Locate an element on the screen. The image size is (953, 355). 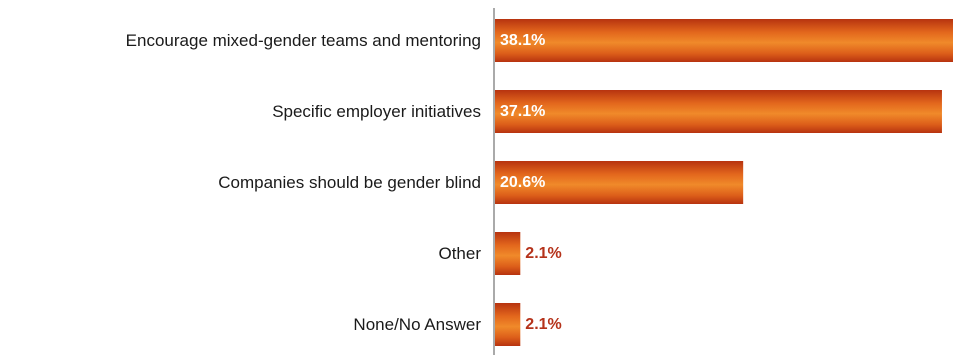
category-label-3: Companies should be gender blind is located at coordinates (349, 182).